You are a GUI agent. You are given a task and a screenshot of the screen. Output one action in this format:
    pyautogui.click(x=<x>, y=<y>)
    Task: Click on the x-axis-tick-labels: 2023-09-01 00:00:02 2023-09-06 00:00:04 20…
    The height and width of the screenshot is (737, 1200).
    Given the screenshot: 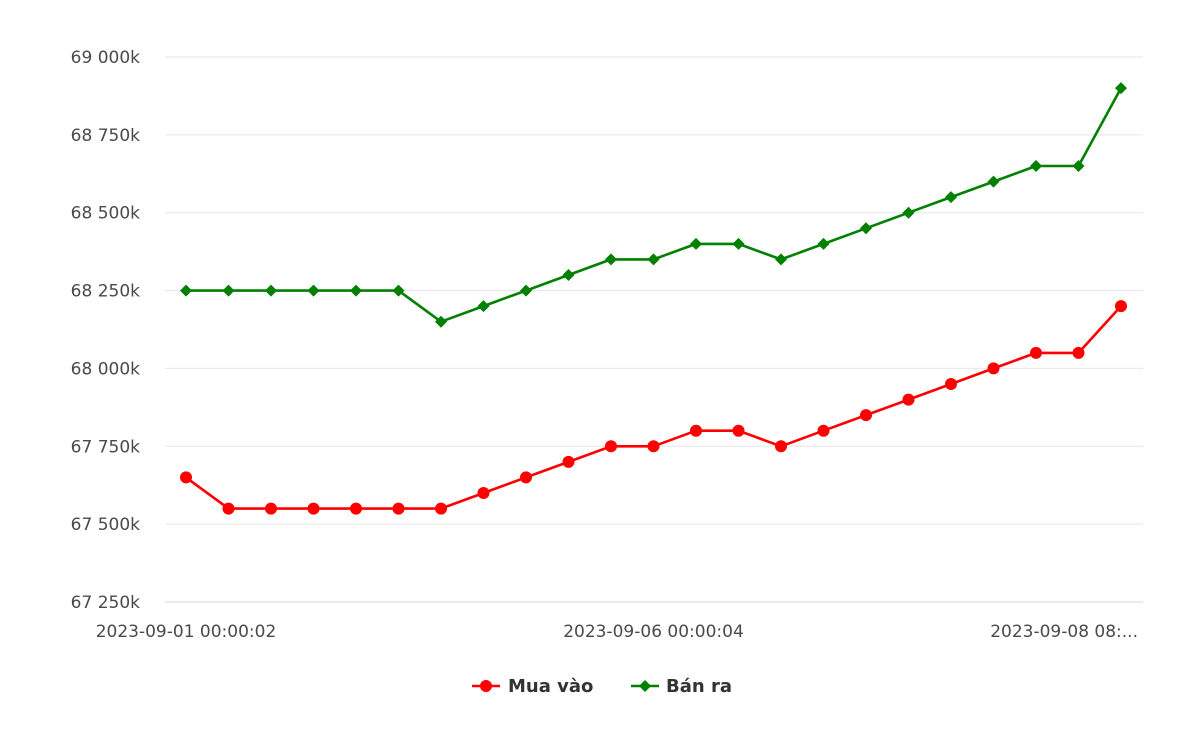 What is the action you would take?
    pyautogui.click(x=617, y=632)
    